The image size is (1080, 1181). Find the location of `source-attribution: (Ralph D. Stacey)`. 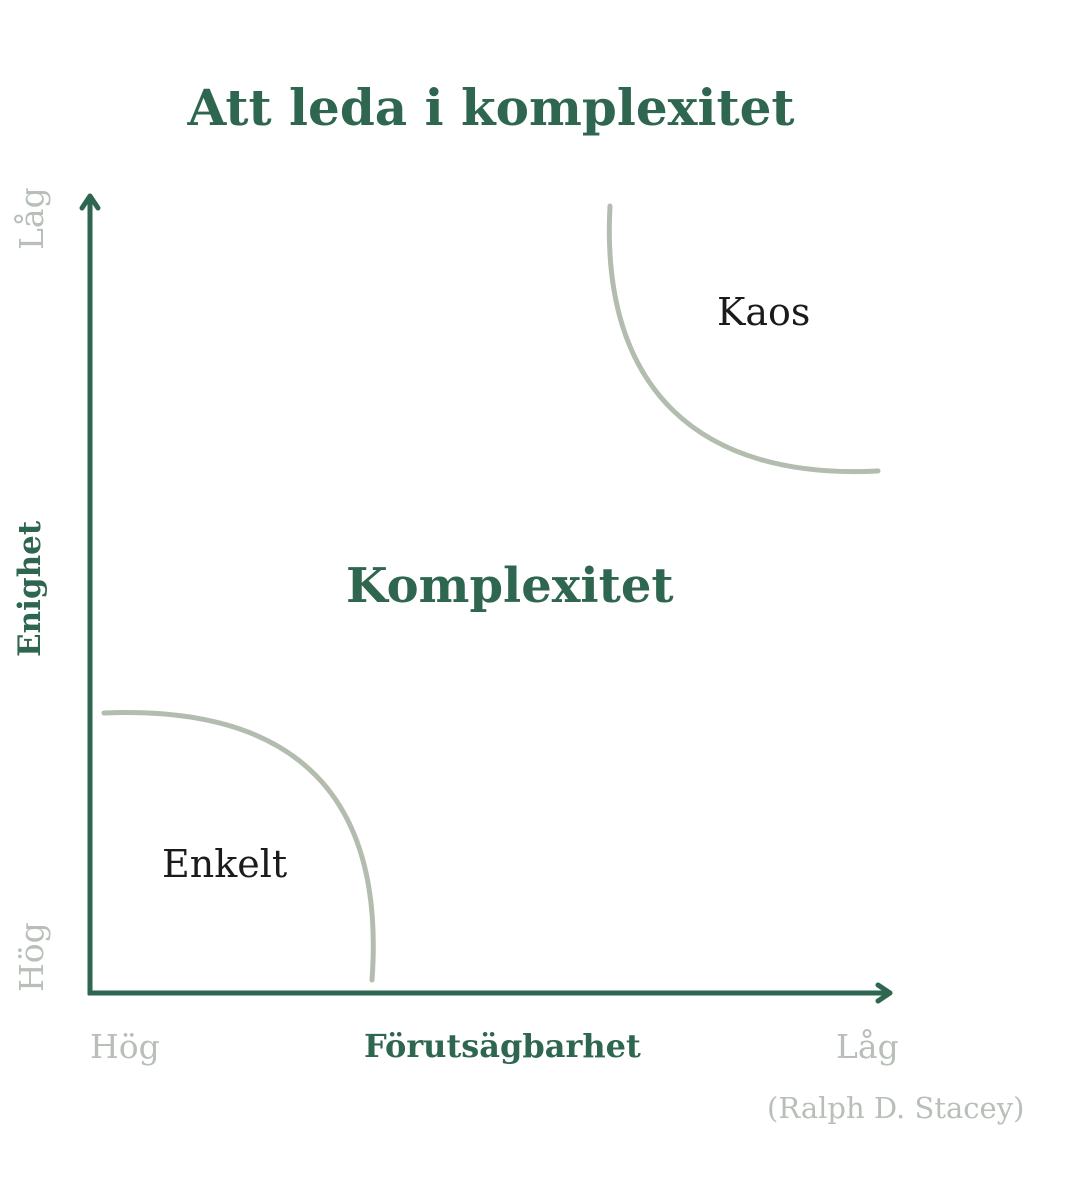

source-attribution: (Ralph D. Stacey) is located at coordinates (896, 1108).